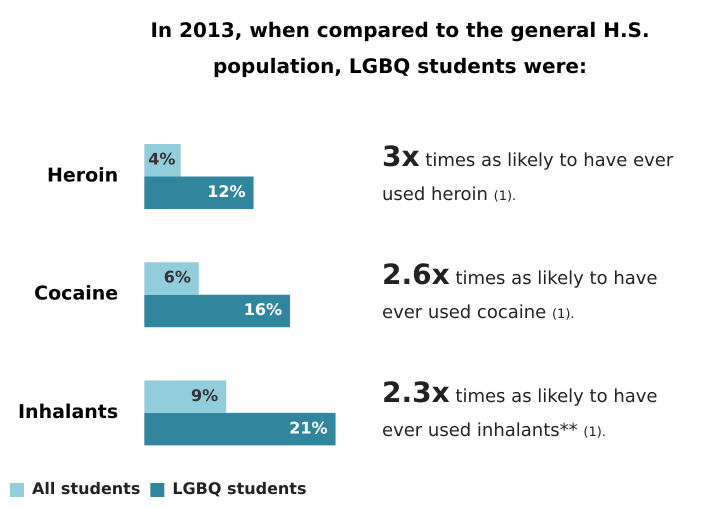 The image size is (703, 508). What do you see at coordinates (520, 291) in the screenshot?
I see `text: 2.6x times as likely to have ever used cocaine (1).` at bounding box center [520, 291].